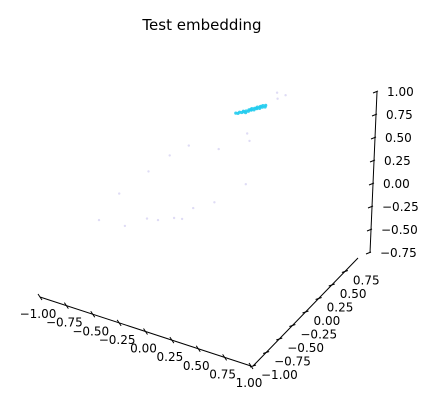 The width and height of the screenshot is (429, 415). Describe the element at coordinates (353, 294) in the screenshot. I see `y-tick-label: 0.50` at that location.